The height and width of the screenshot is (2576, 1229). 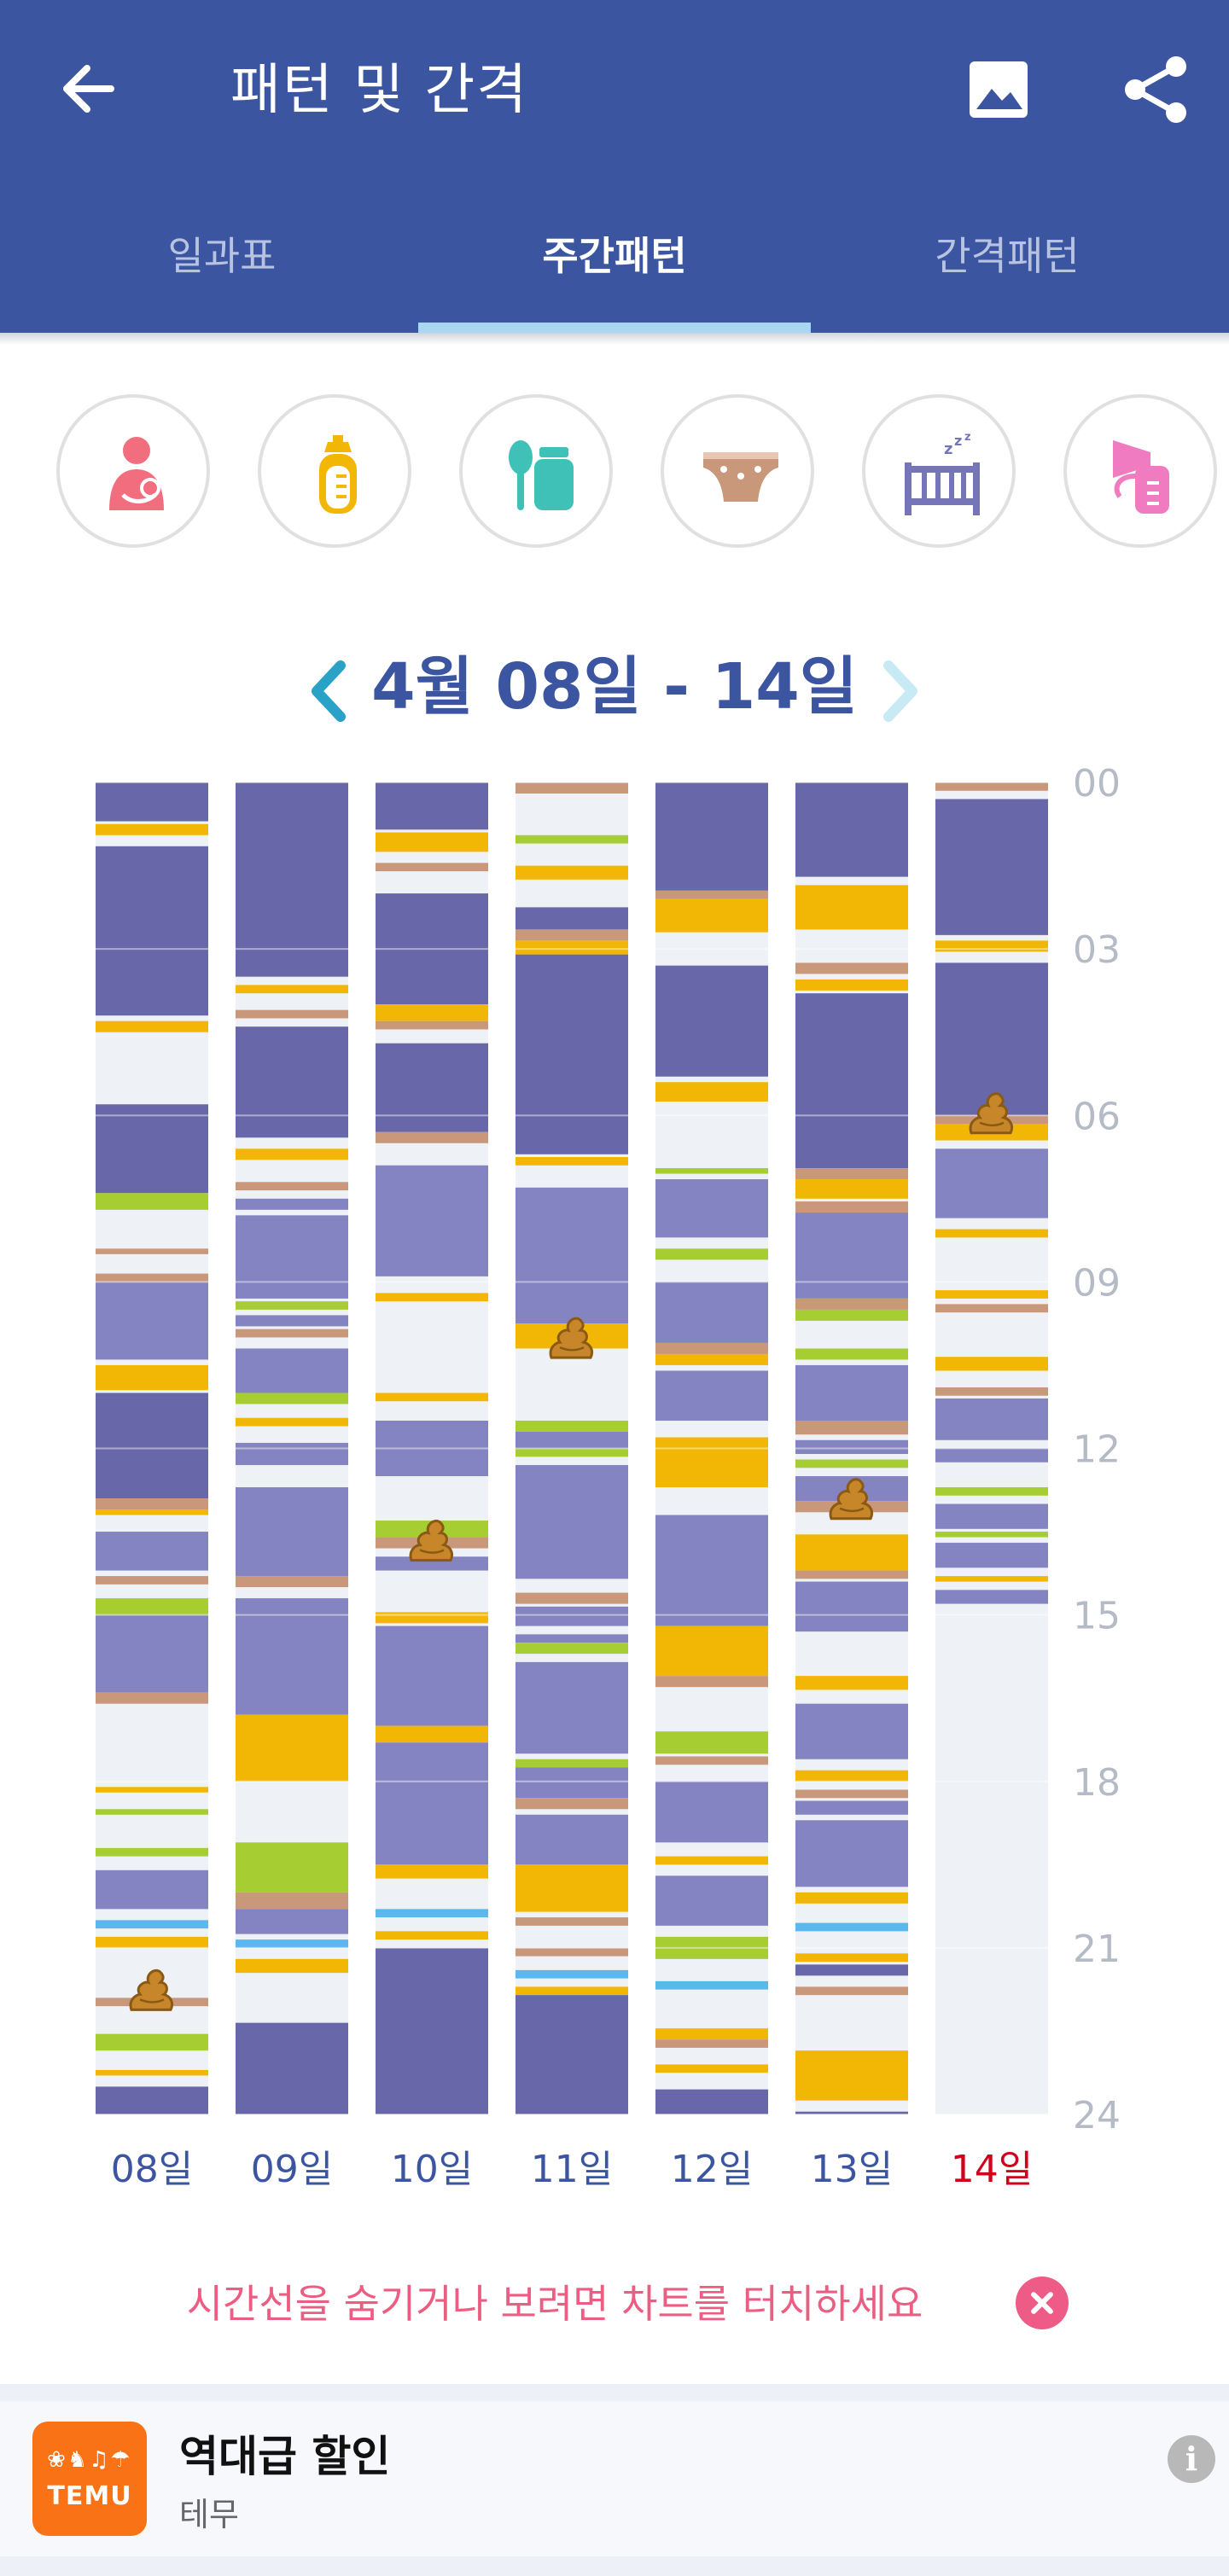 What do you see at coordinates (328, 691) in the screenshot?
I see `previous-week-chevron-icon` at bounding box center [328, 691].